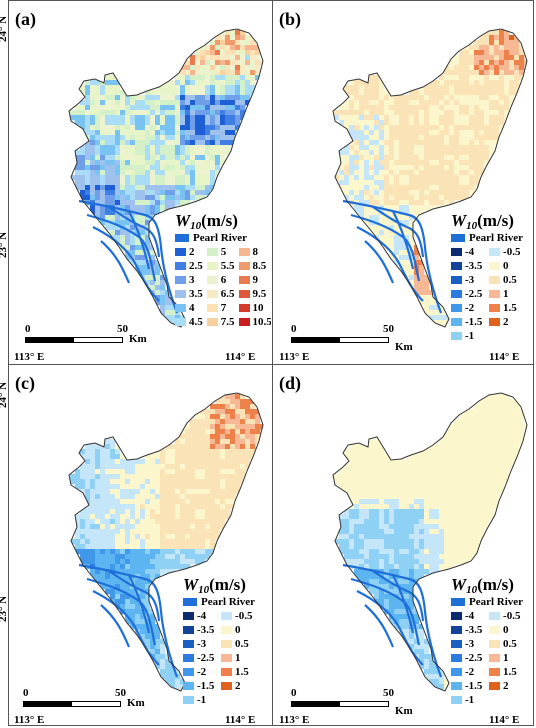 The image size is (536, 728). Describe the element at coordinates (4, 609) in the screenshot. I see `lat-label-23-bottom: 23° N` at that location.